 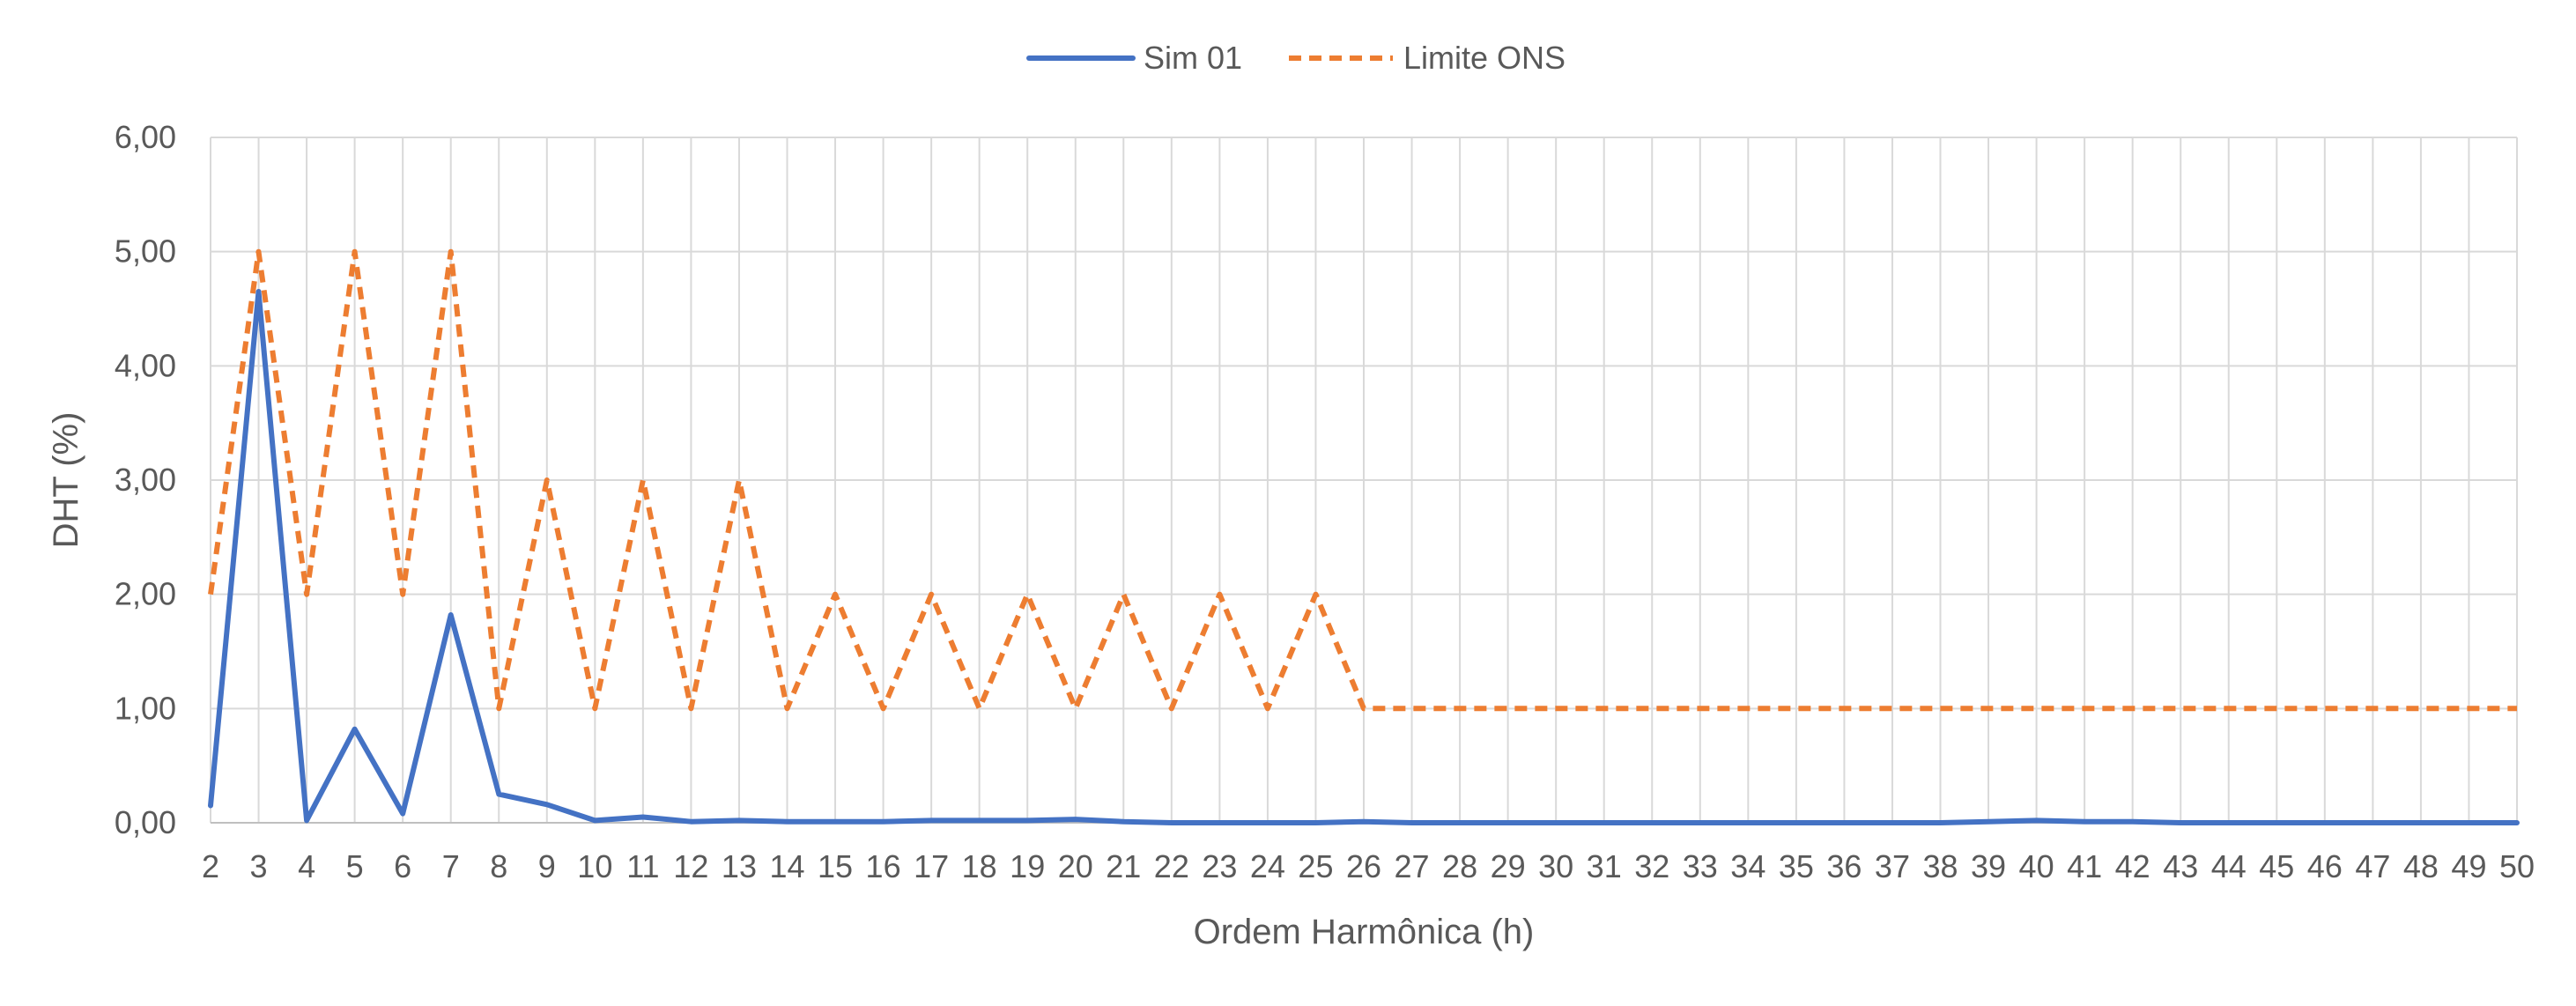 What do you see at coordinates (1075, 866) in the screenshot?
I see `x-tick-label: 20` at bounding box center [1075, 866].